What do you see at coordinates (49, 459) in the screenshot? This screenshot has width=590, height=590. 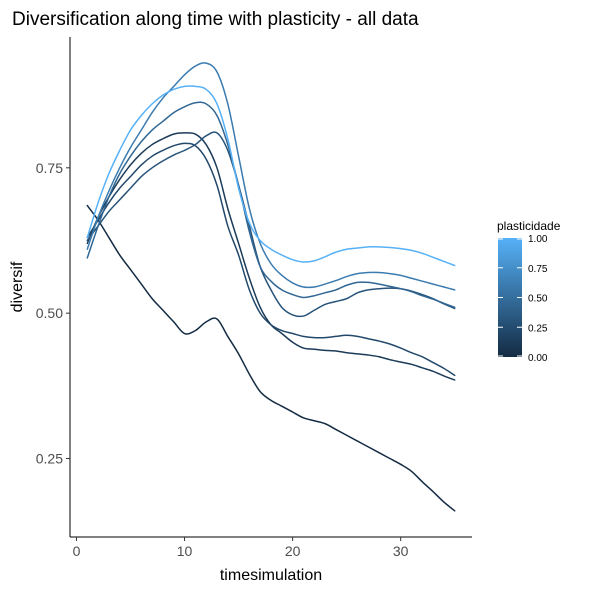 I see `y-tick-label: 0.25` at bounding box center [49, 459].